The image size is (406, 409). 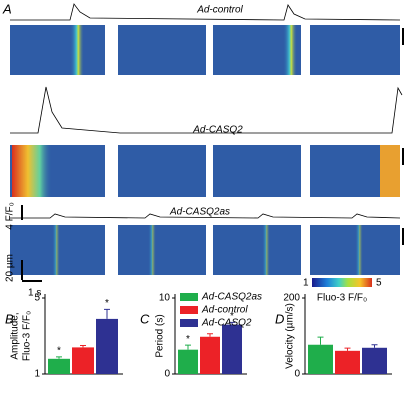 What do you see at coordinates (291, 298) in the screenshot?
I see `y-tick-label: 200` at bounding box center [291, 298].